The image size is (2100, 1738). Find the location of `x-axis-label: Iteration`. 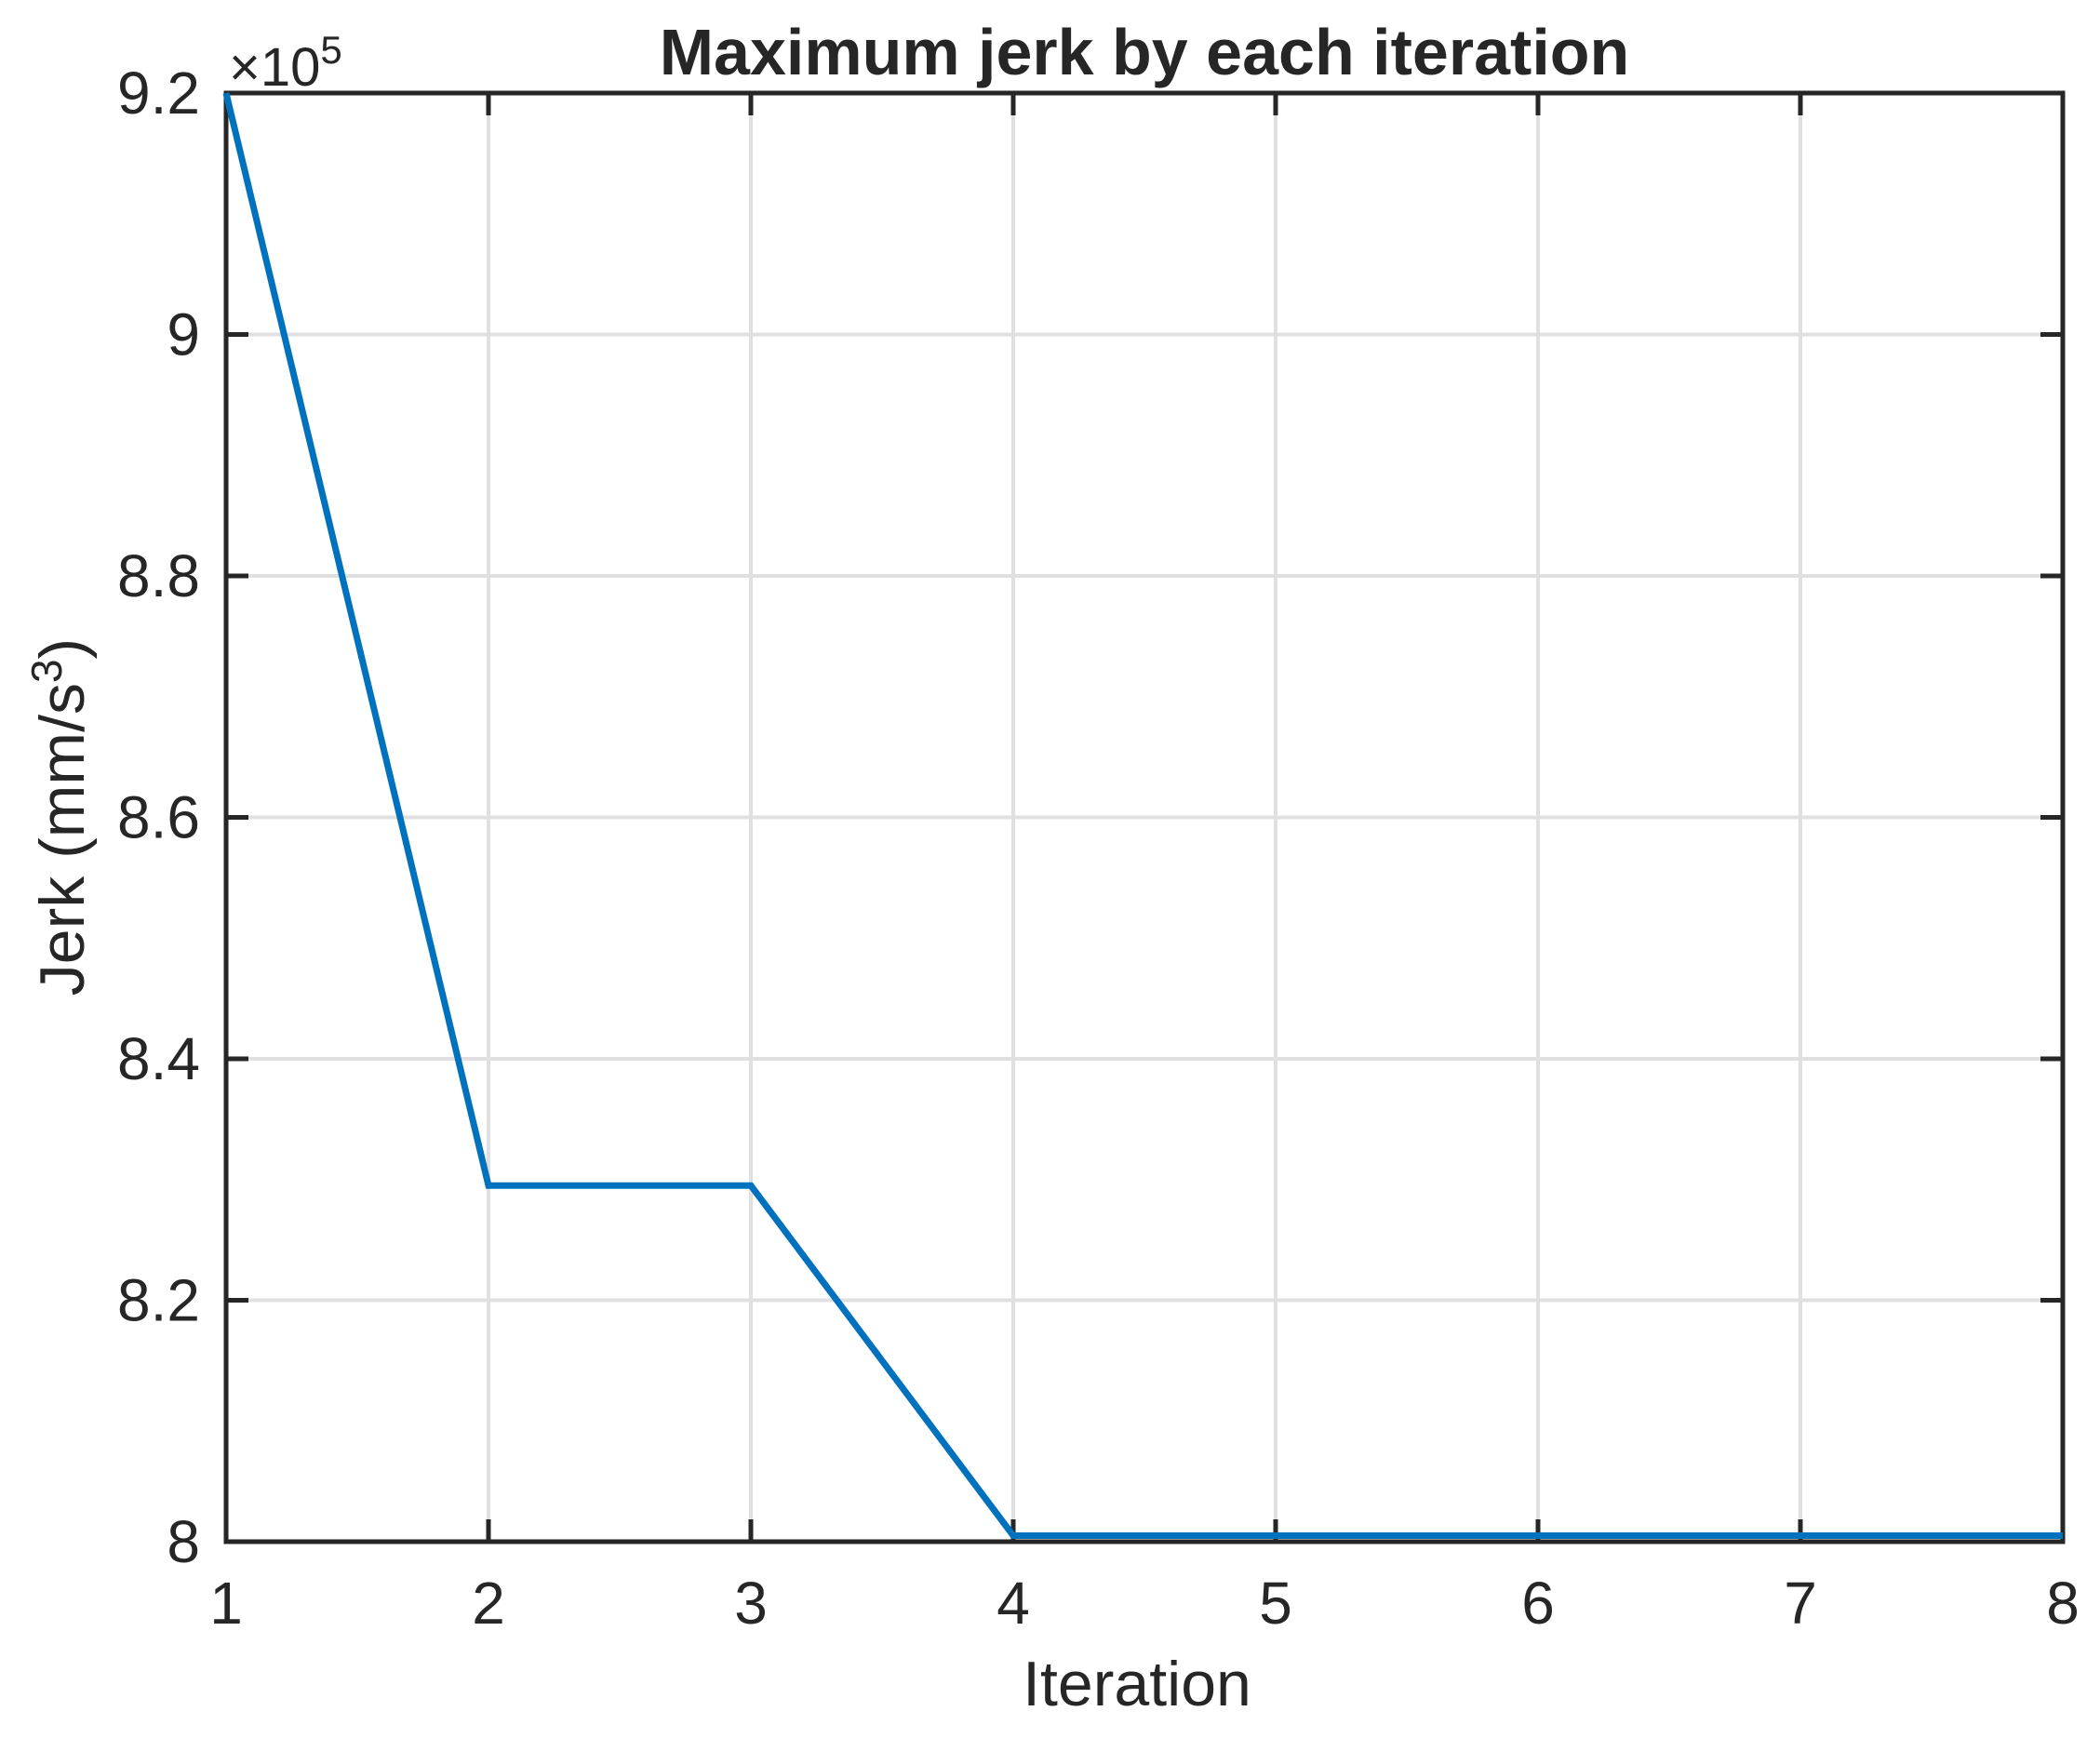

x-axis-label: Iteration is located at coordinates (1137, 1684).